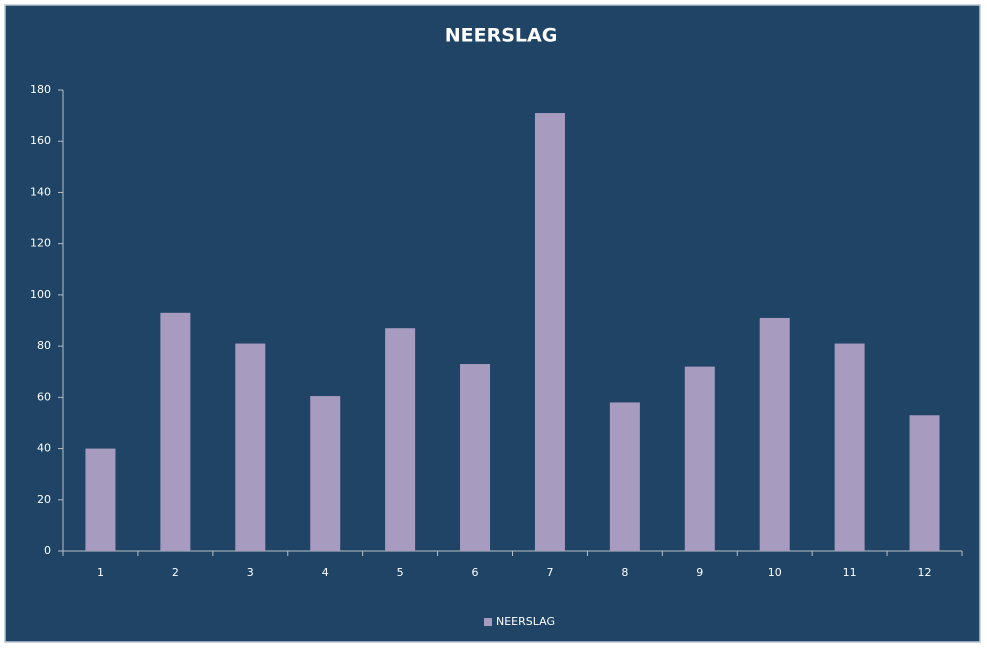 The image size is (987, 648). I want to click on x-tick-label: 1, so click(100, 572).